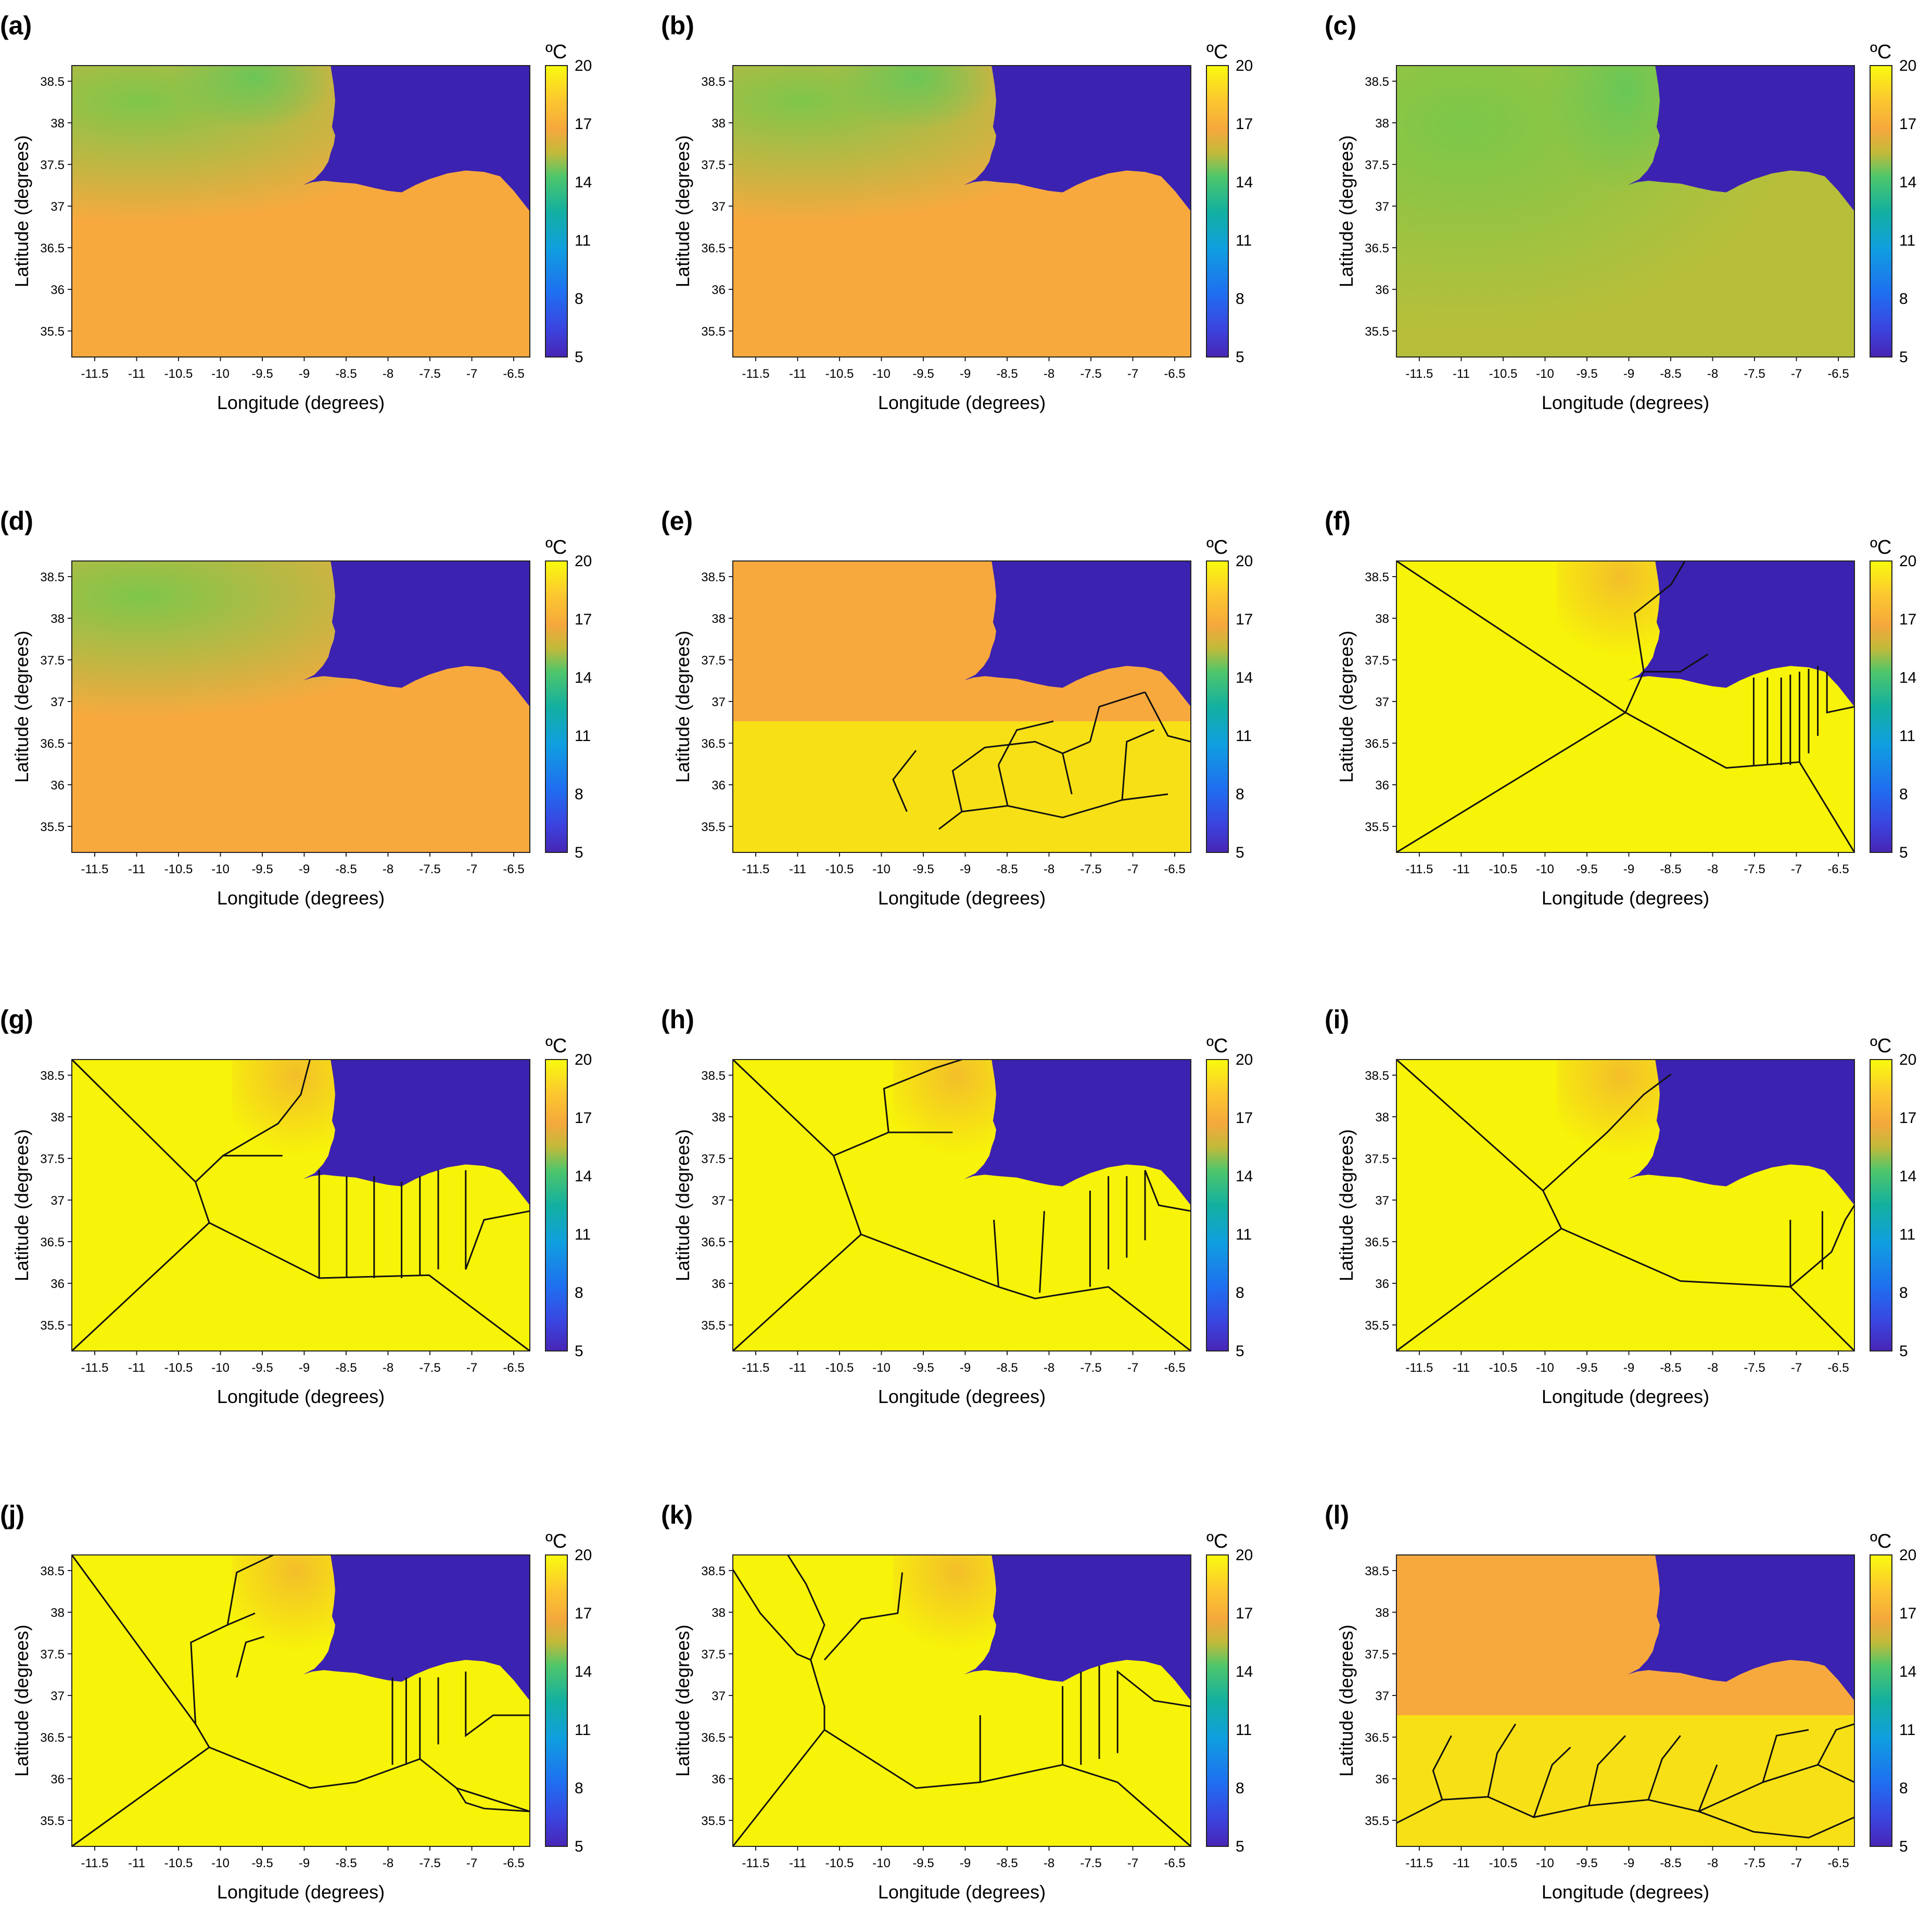 This screenshot has height=1913, width=1932. I want to click on x-tick-label: -10.5, so click(178, 869).